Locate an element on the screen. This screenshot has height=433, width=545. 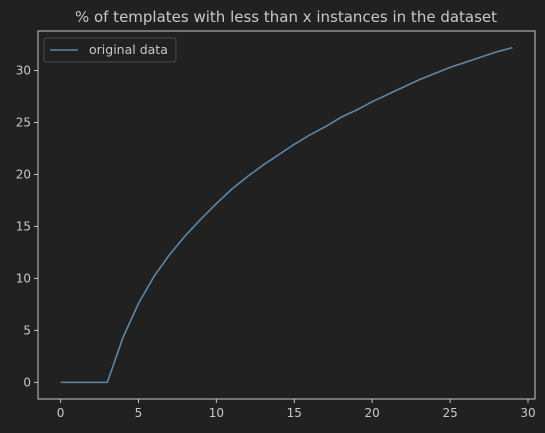
y-tick-label: 20 is located at coordinates (23, 174).